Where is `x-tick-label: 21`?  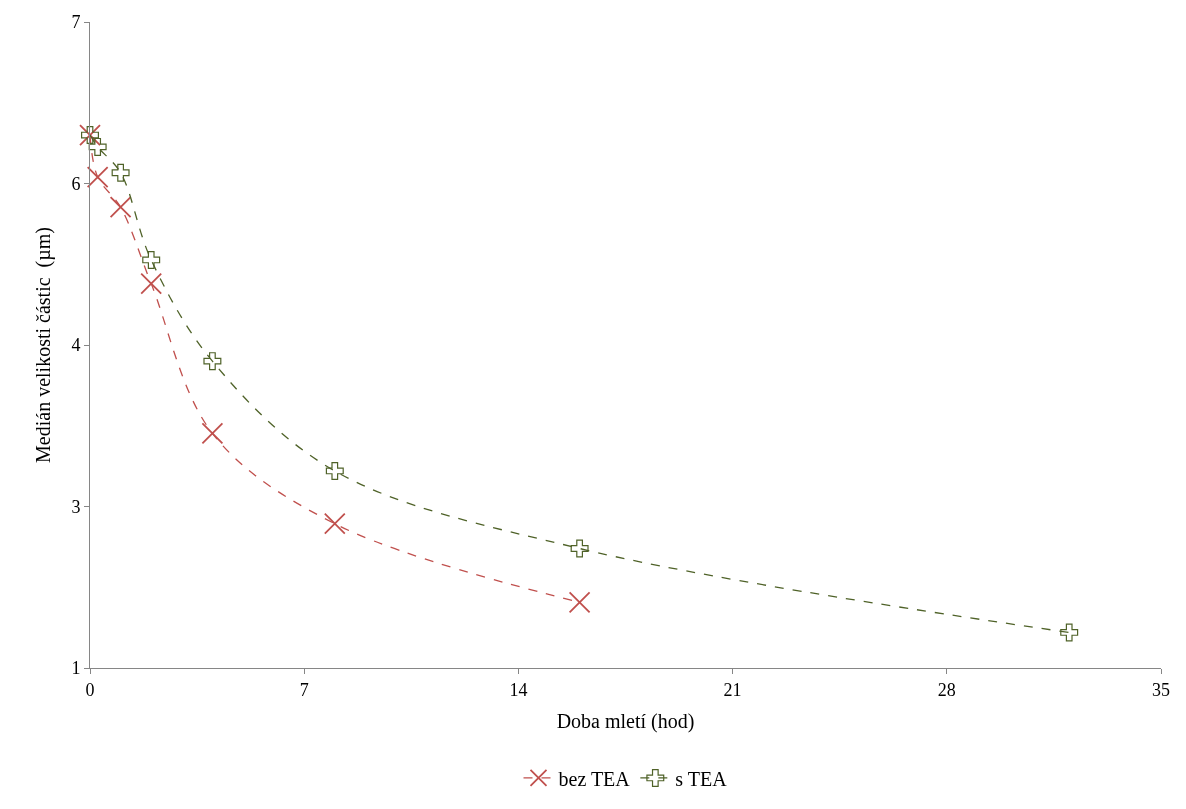 x-tick-label: 21 is located at coordinates (732, 689).